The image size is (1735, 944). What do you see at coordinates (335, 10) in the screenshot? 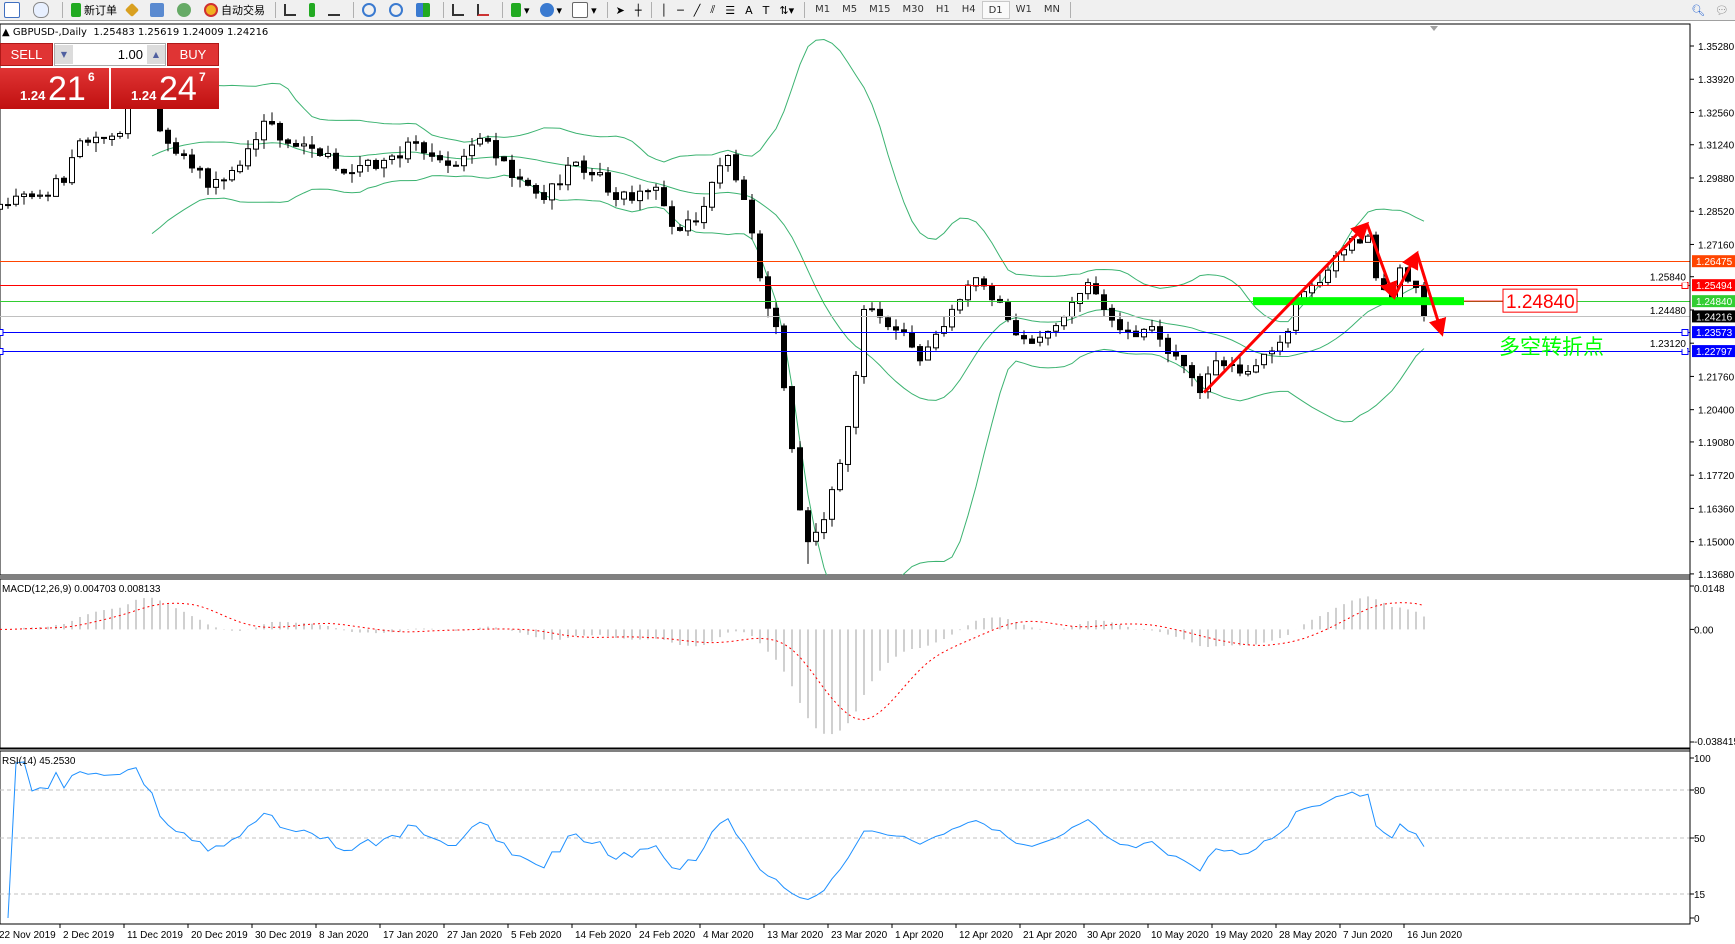
I see `line-chart-button` at bounding box center [335, 10].